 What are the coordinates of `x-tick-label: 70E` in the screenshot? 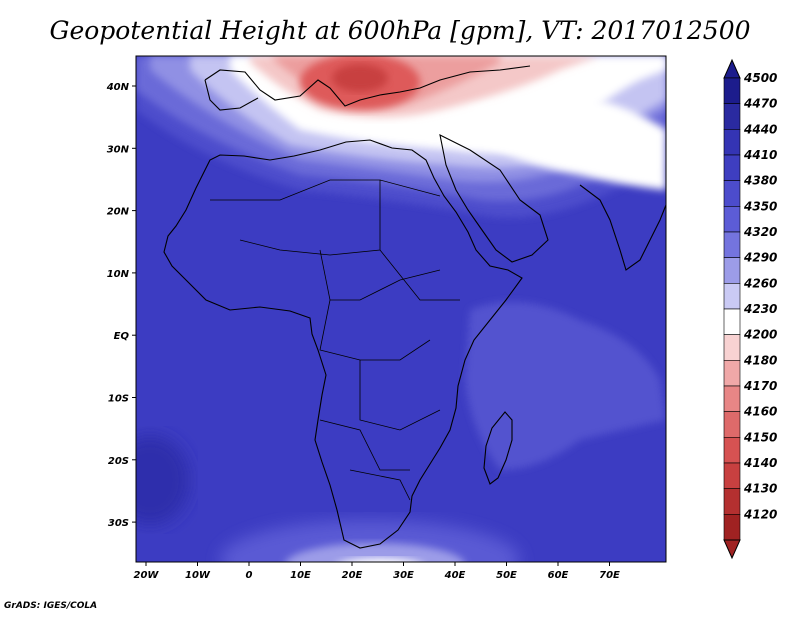 It's located at (609, 575).